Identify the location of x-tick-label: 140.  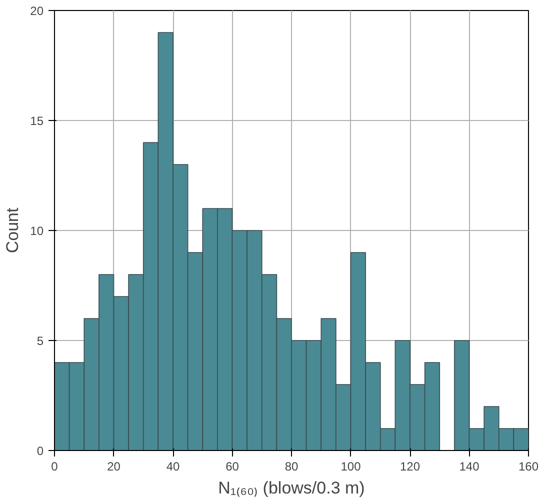
(469, 467).